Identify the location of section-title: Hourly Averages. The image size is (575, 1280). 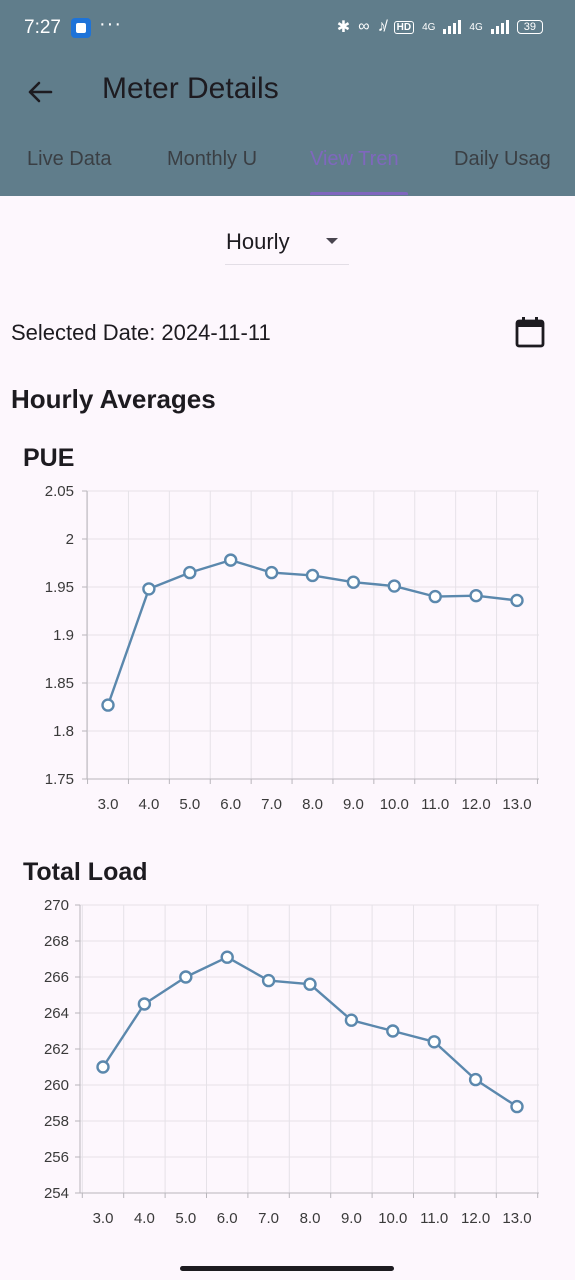
(113, 399).